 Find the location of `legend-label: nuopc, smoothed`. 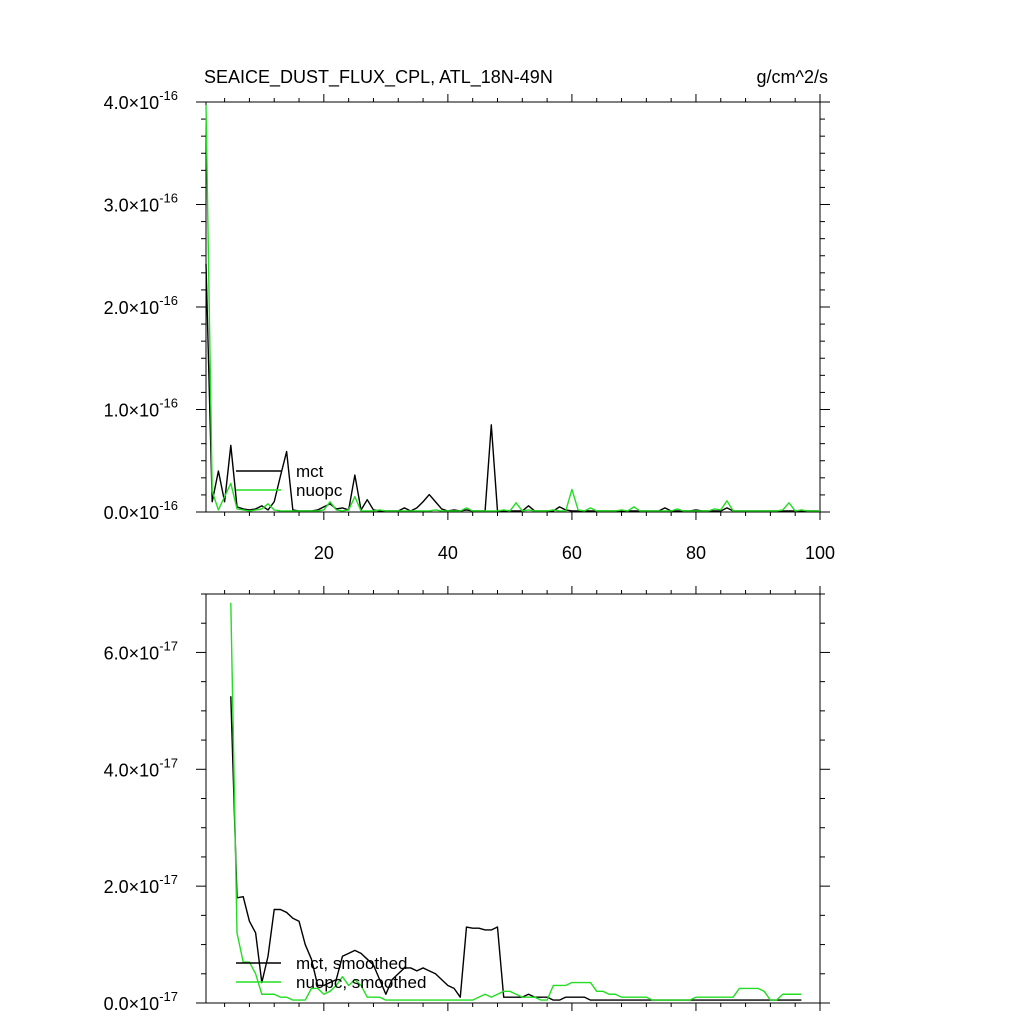

legend-label: nuopc, smoothed is located at coordinates (361, 982).